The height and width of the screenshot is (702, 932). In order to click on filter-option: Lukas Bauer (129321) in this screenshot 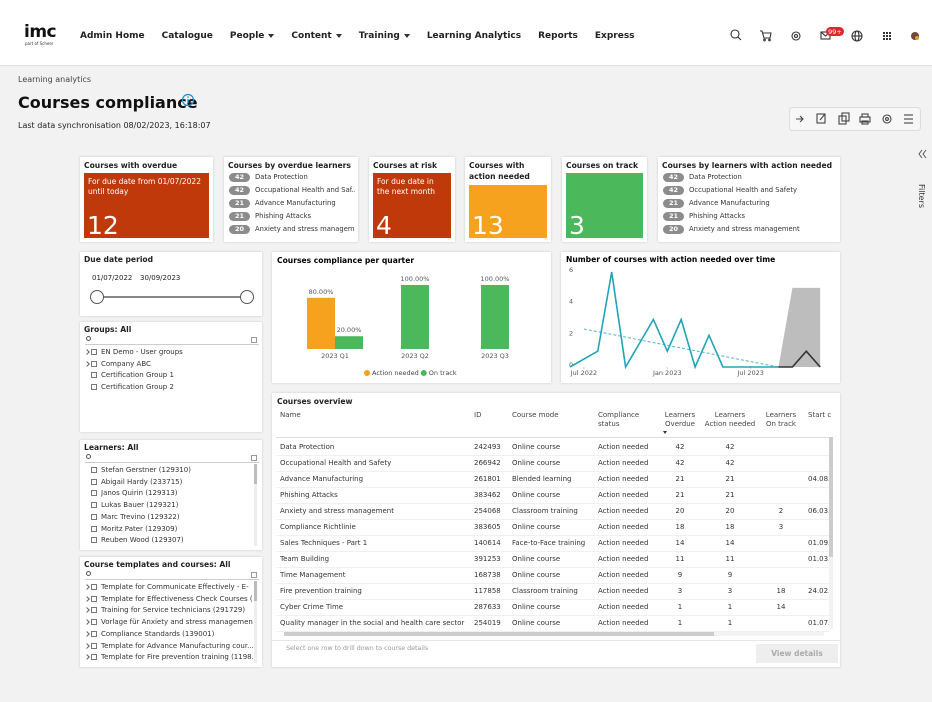, I will do `click(177, 505)`.